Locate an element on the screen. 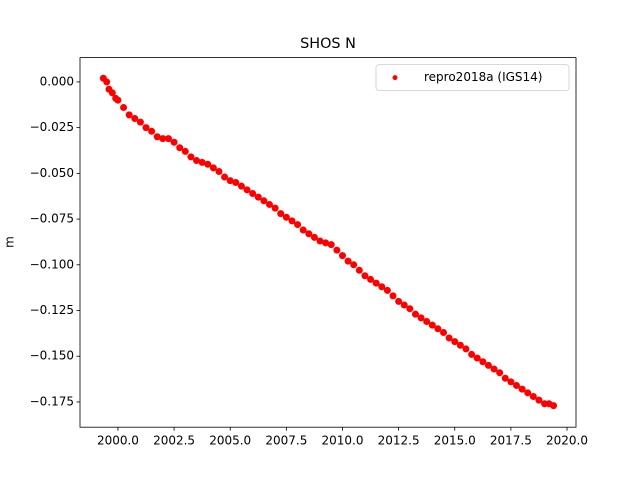  y-tick-label: −0.100 is located at coordinates (52, 264).